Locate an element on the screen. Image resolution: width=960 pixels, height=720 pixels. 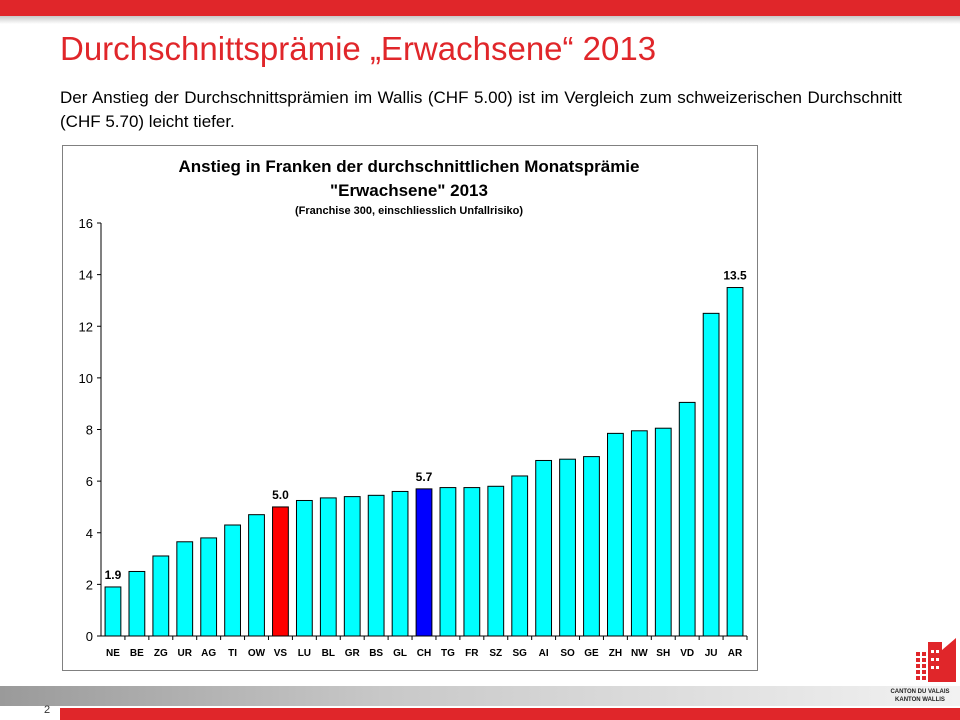
y-tick-label: 6 is located at coordinates (89, 481).